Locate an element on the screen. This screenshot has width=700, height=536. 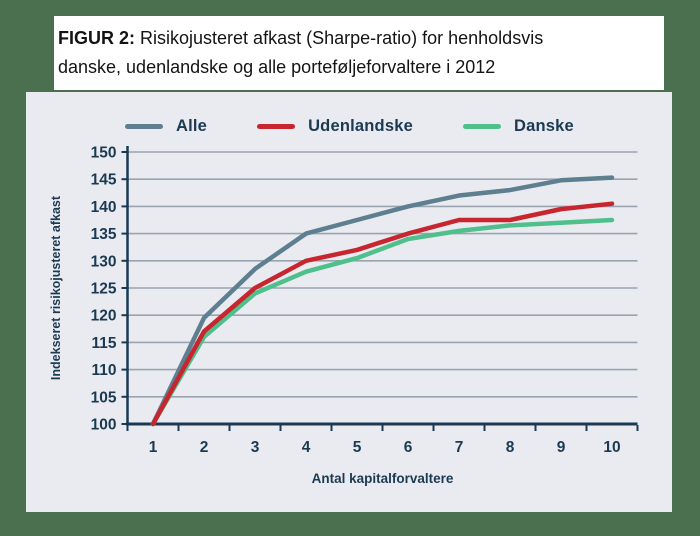
x-tick-label: 6 is located at coordinates (408, 447).